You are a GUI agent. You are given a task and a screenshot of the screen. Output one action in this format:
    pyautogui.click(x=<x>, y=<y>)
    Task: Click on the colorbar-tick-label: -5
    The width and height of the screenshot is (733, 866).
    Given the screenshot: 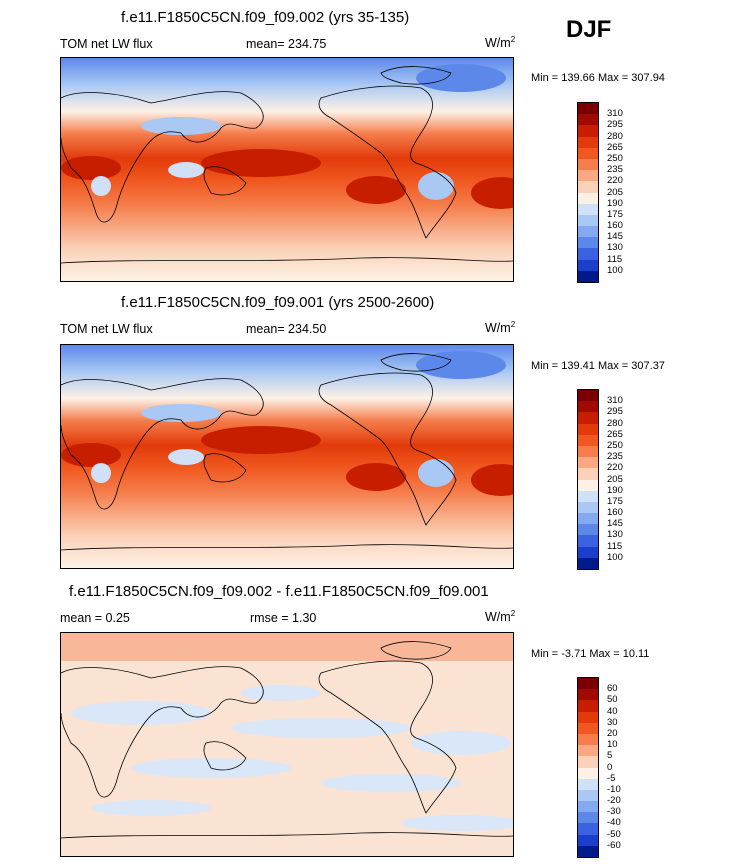 What is the action you would take?
    pyautogui.click(x=611, y=778)
    